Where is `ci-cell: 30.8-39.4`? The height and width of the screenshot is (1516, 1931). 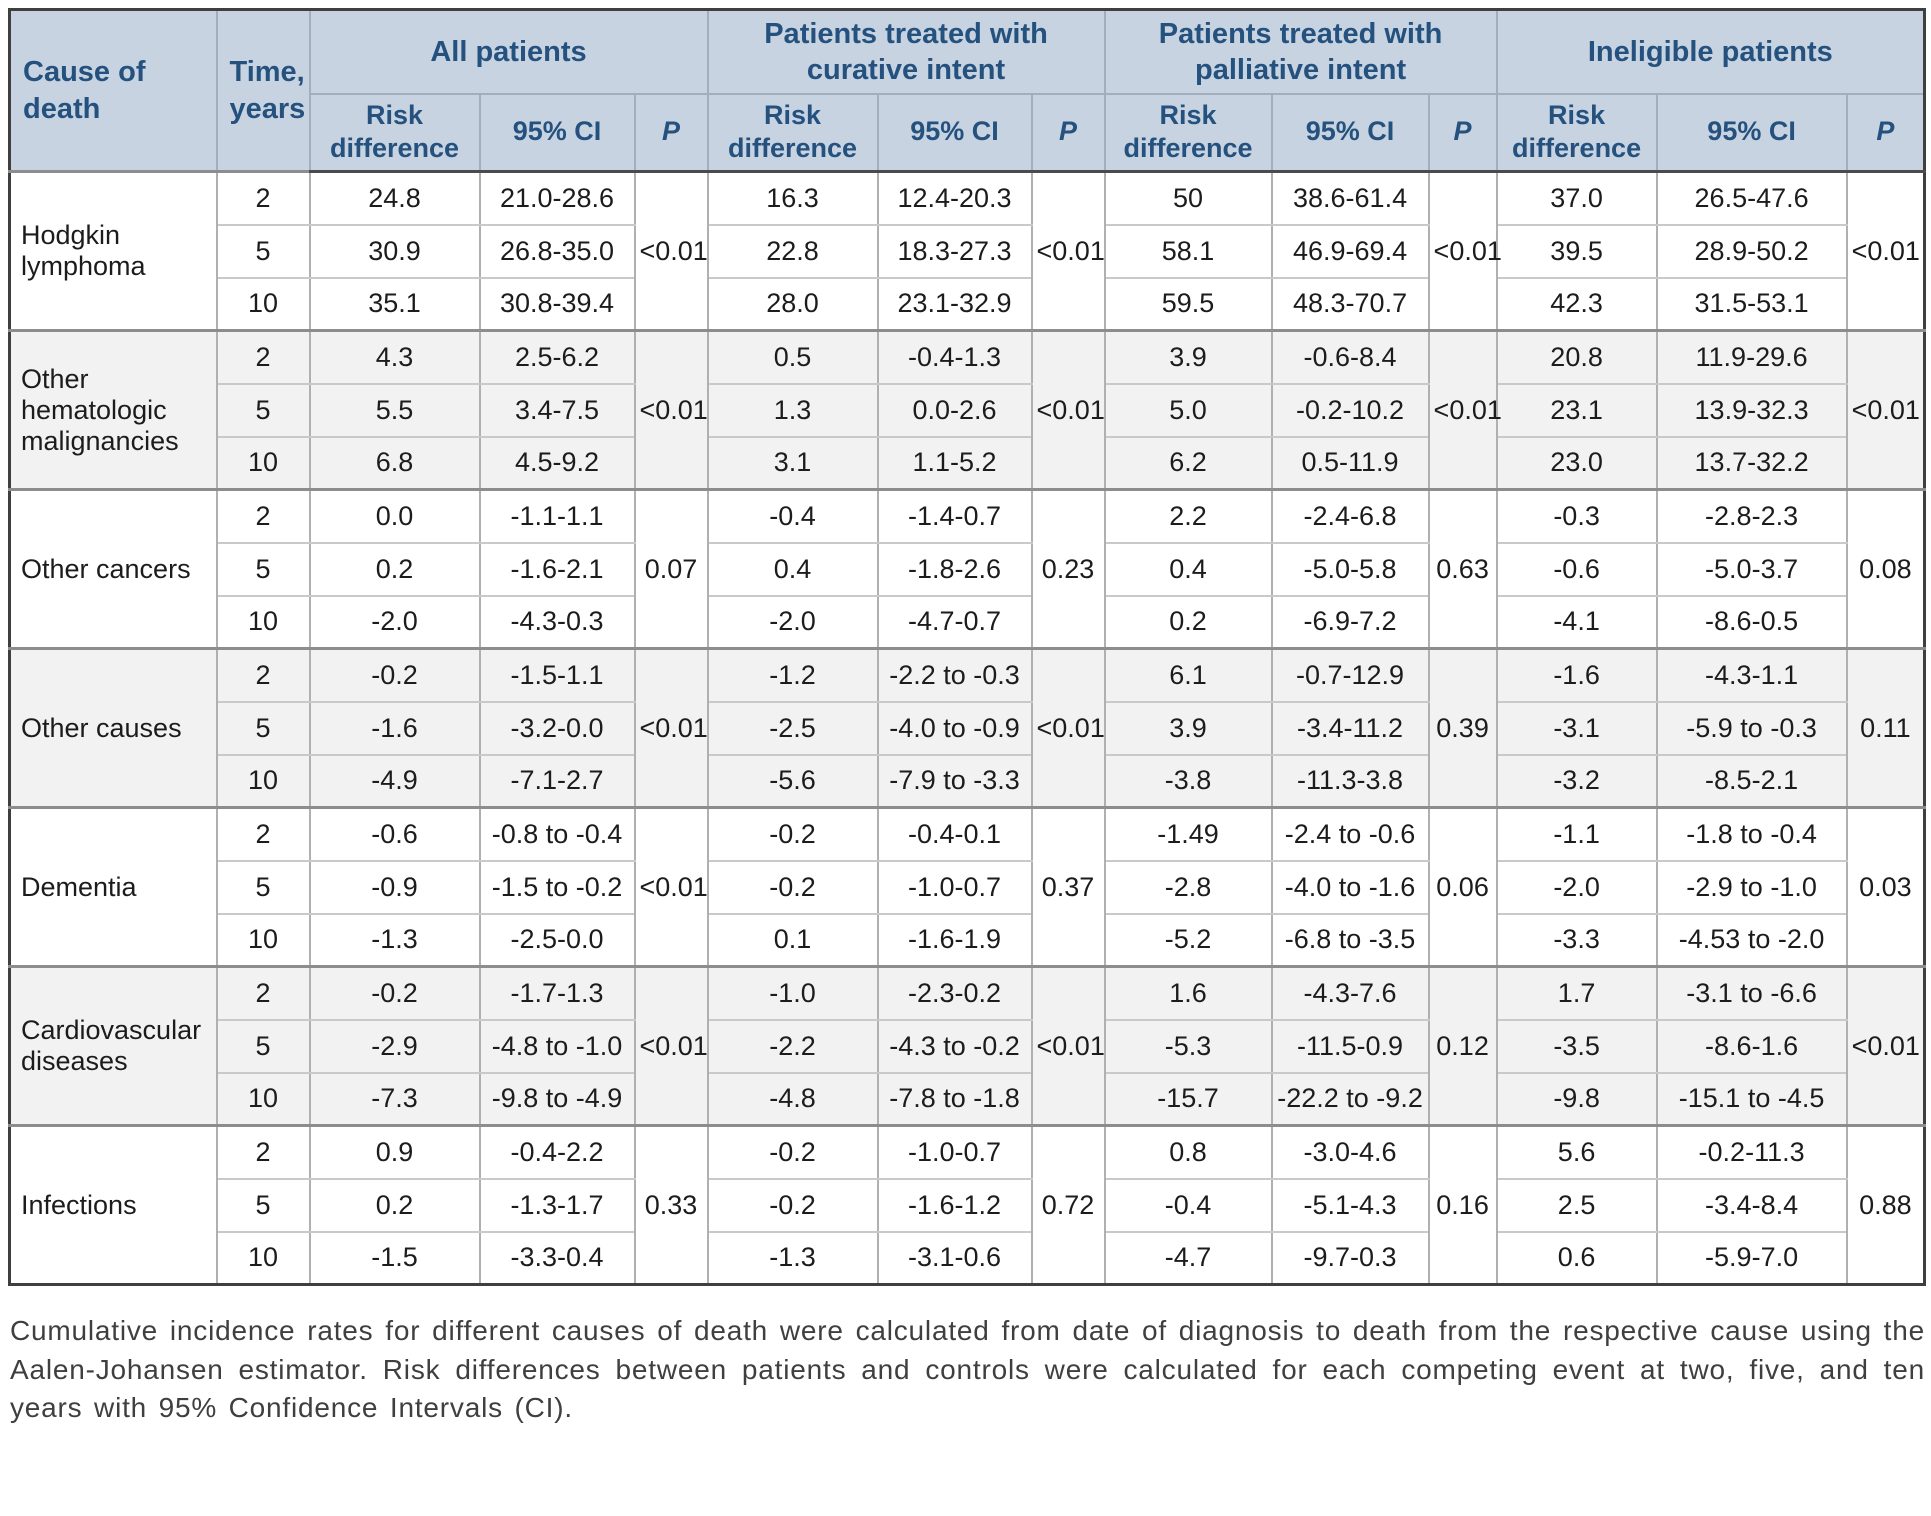
ci-cell: 30.8-39.4 is located at coordinates (557, 304).